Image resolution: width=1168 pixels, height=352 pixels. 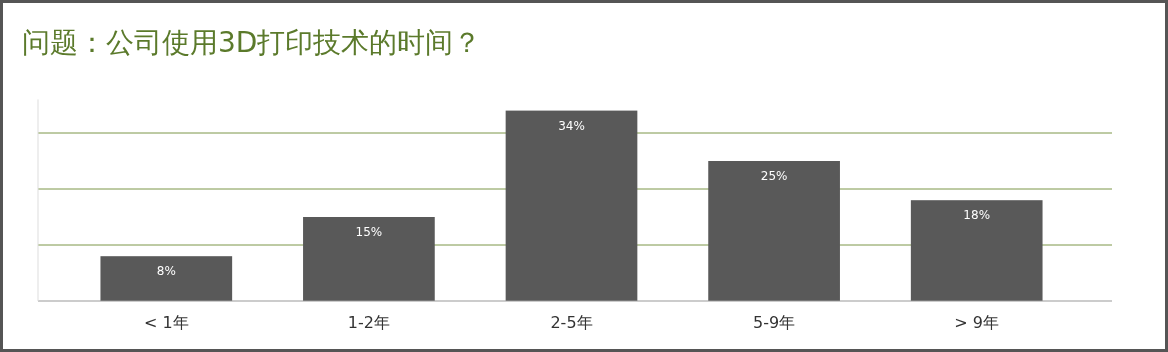 What do you see at coordinates (774, 176) in the screenshot?
I see `data-label: 25%` at bounding box center [774, 176].